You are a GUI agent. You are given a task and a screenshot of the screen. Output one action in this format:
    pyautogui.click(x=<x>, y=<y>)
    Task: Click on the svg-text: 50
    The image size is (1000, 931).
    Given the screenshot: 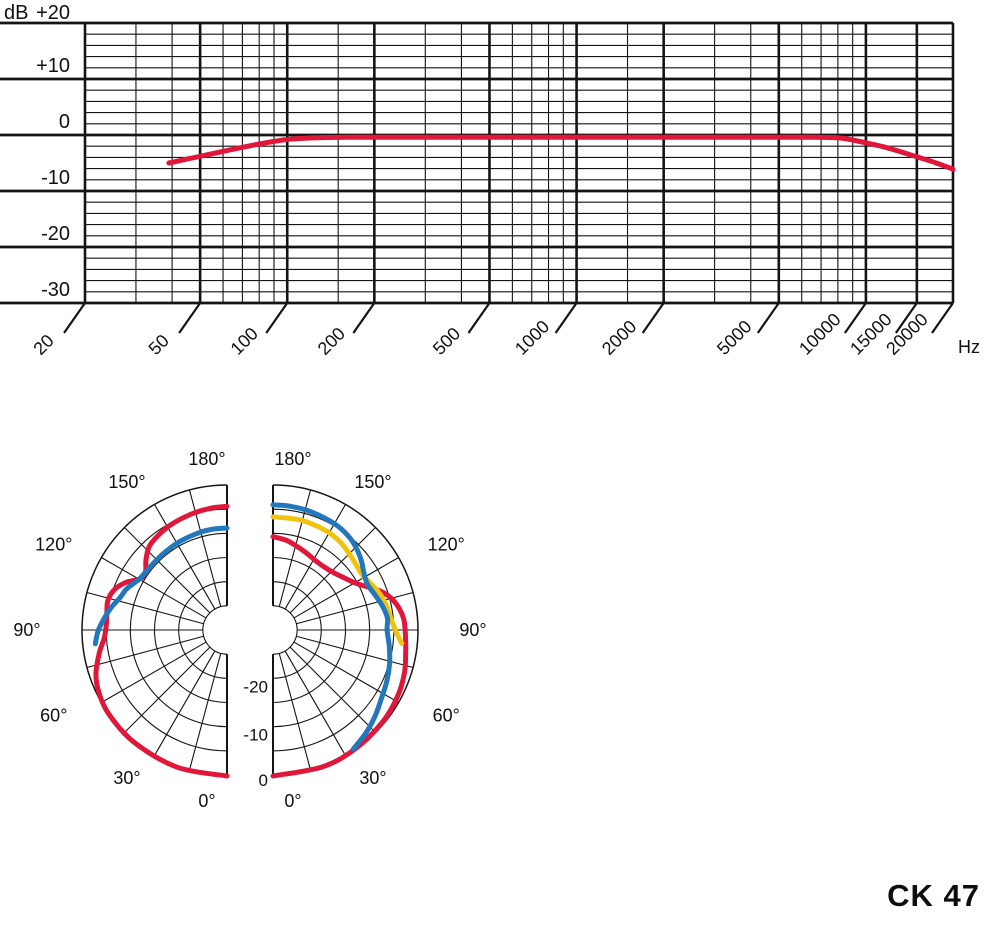 What is the action you would take?
    pyautogui.click(x=159, y=345)
    